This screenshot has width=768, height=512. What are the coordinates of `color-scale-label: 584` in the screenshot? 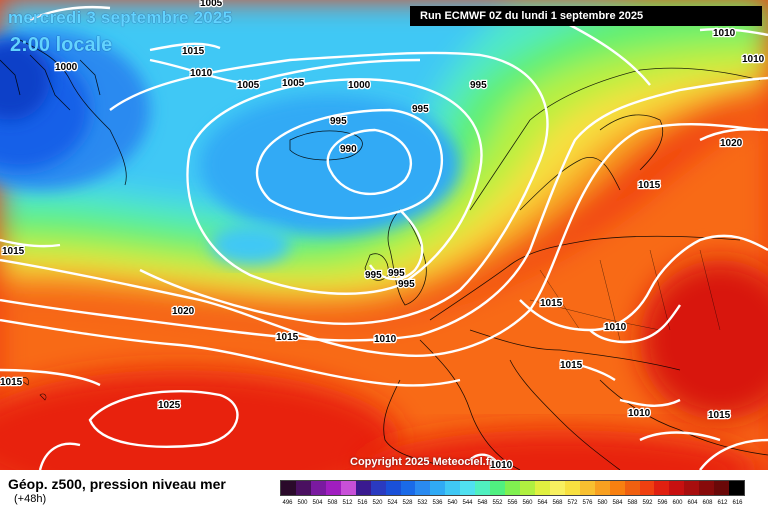 It's located at (617, 503).